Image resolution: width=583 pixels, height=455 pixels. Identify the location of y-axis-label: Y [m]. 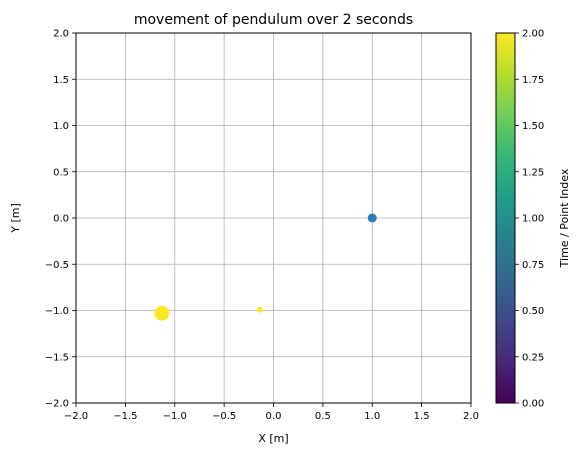
(15, 218).